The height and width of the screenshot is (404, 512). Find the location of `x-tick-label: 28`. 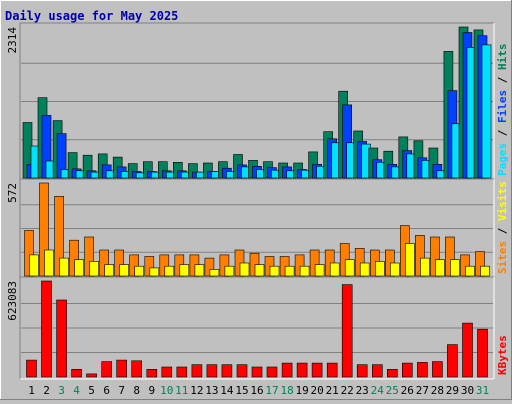

x-tick-label: 28 is located at coordinates (437, 390).